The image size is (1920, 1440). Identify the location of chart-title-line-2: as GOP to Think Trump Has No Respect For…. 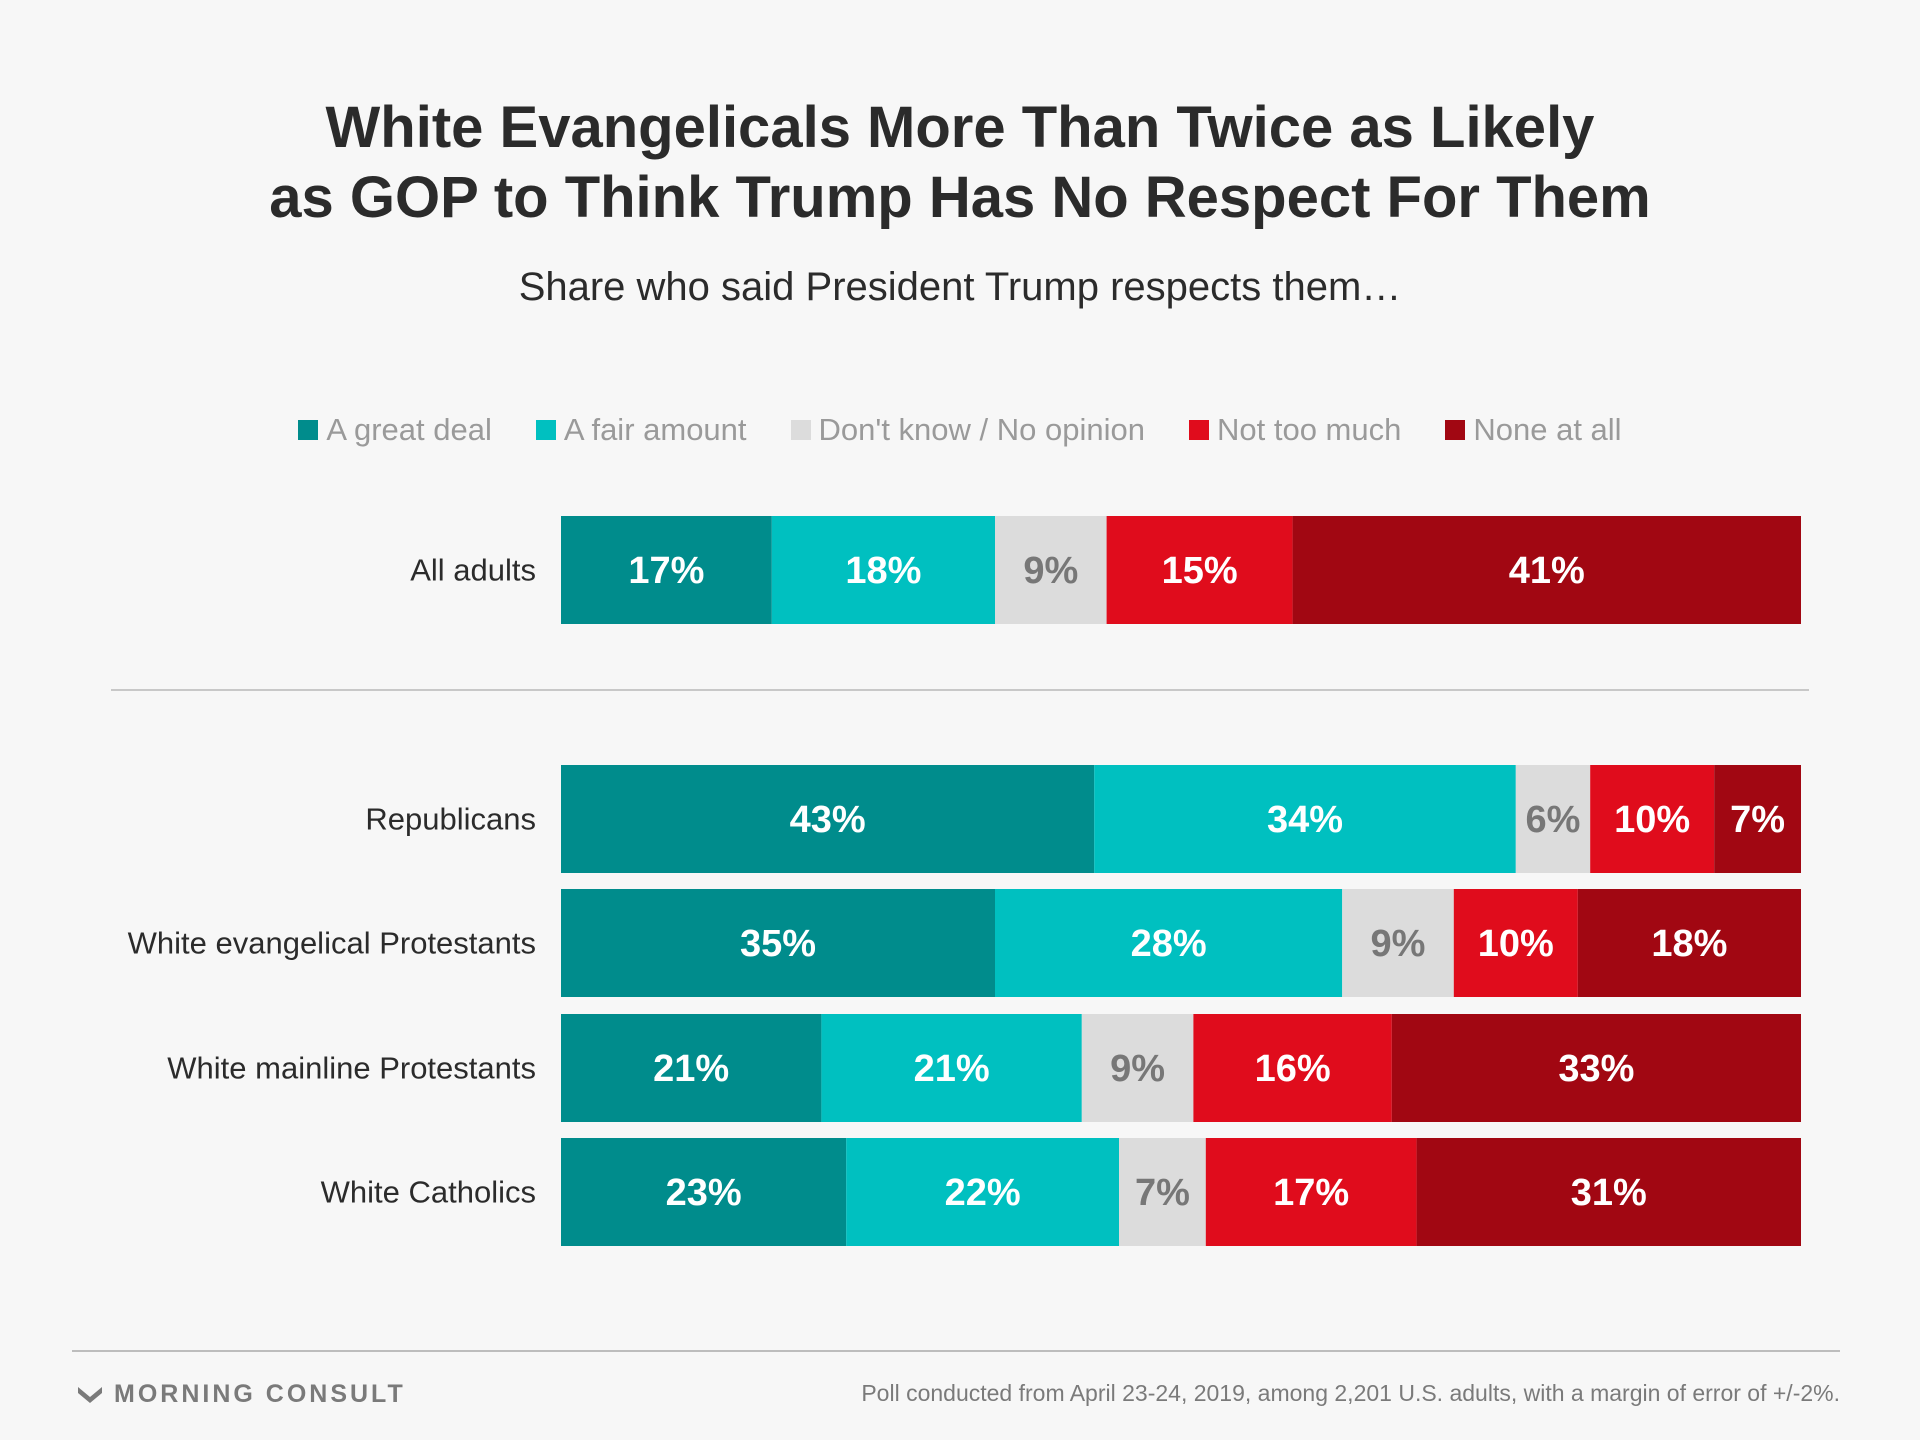
(960, 197).